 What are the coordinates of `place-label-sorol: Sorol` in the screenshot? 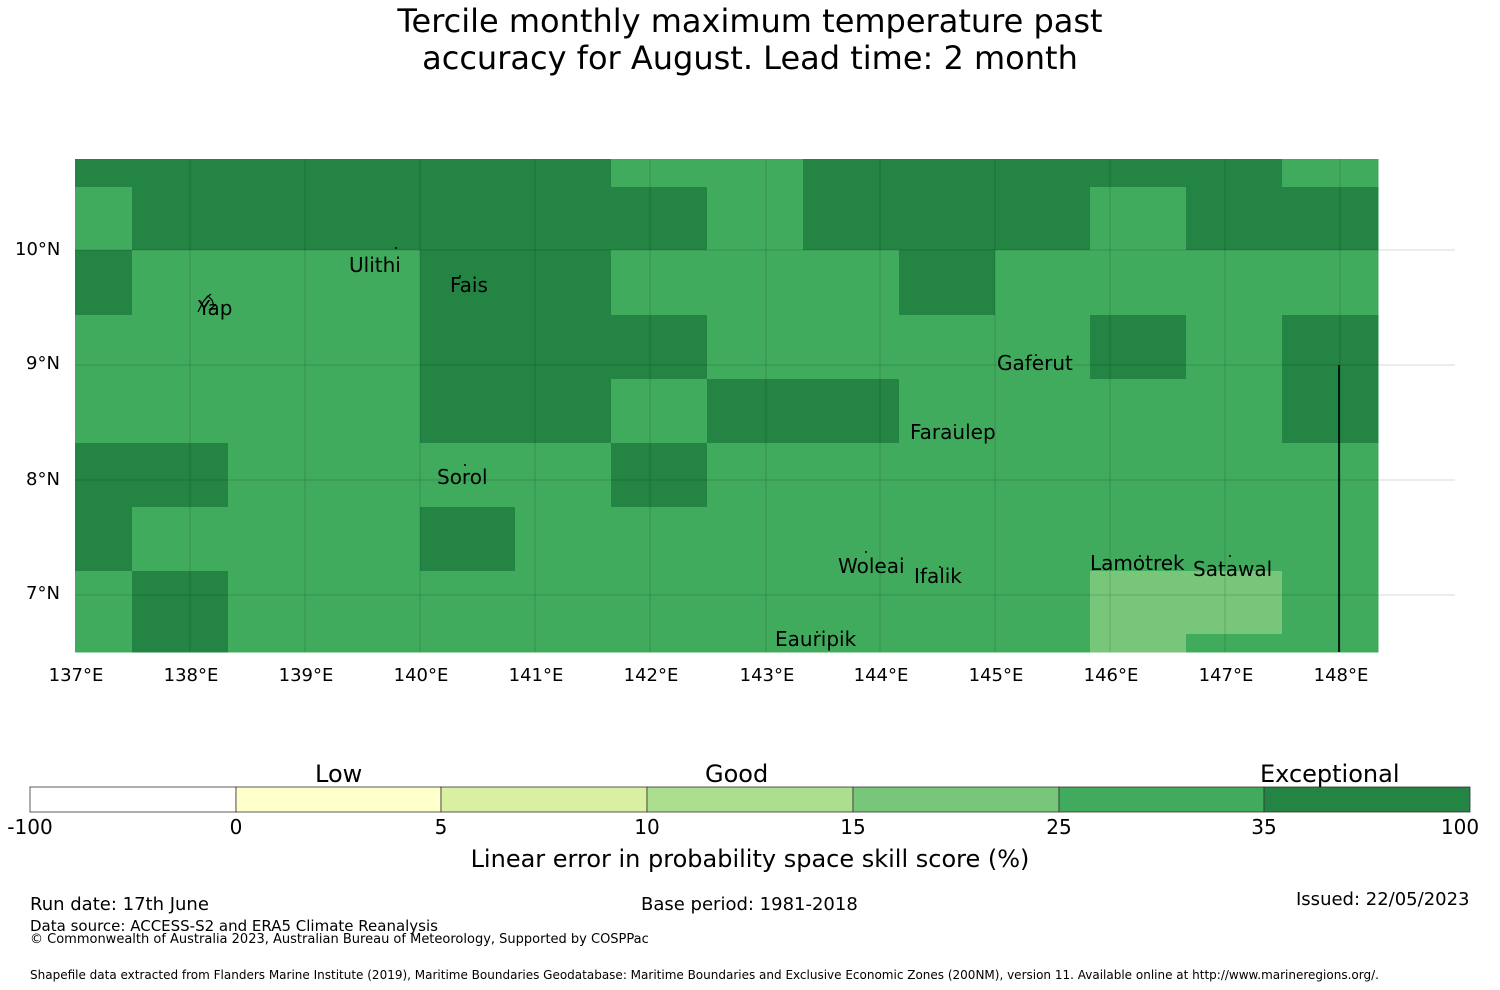 It's located at (462, 477).